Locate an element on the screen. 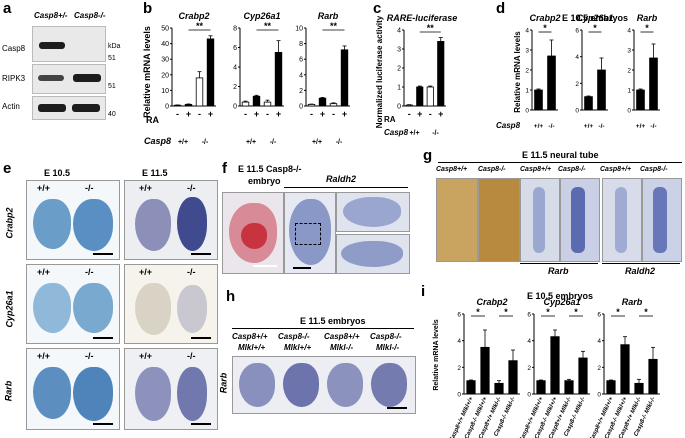  e-photo-crabp2-e105: +/+ -/- is located at coordinates (73, 220).